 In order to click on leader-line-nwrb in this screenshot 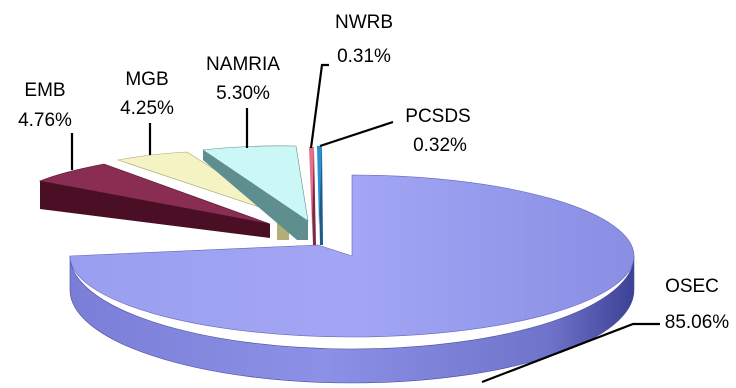, I will do `click(319, 106)`.